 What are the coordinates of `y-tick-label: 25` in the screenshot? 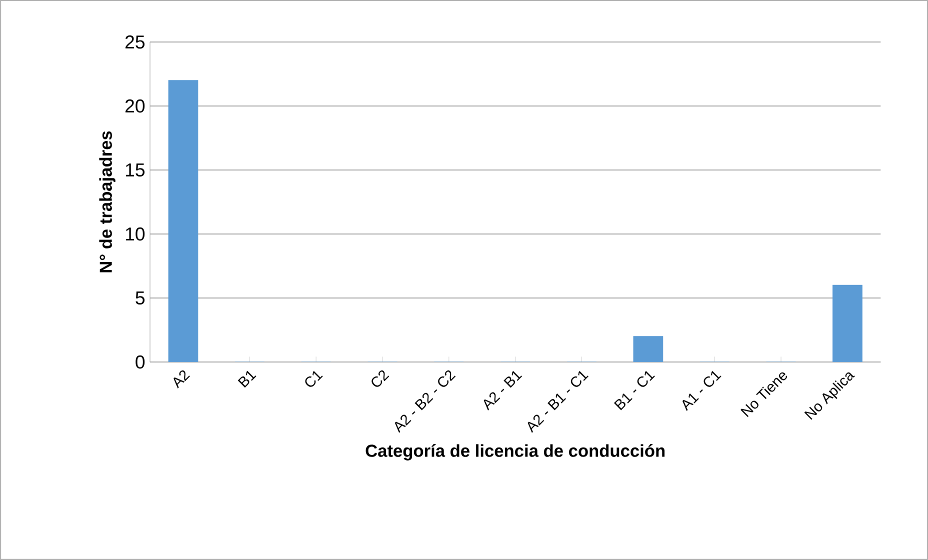 It's located at (135, 42).